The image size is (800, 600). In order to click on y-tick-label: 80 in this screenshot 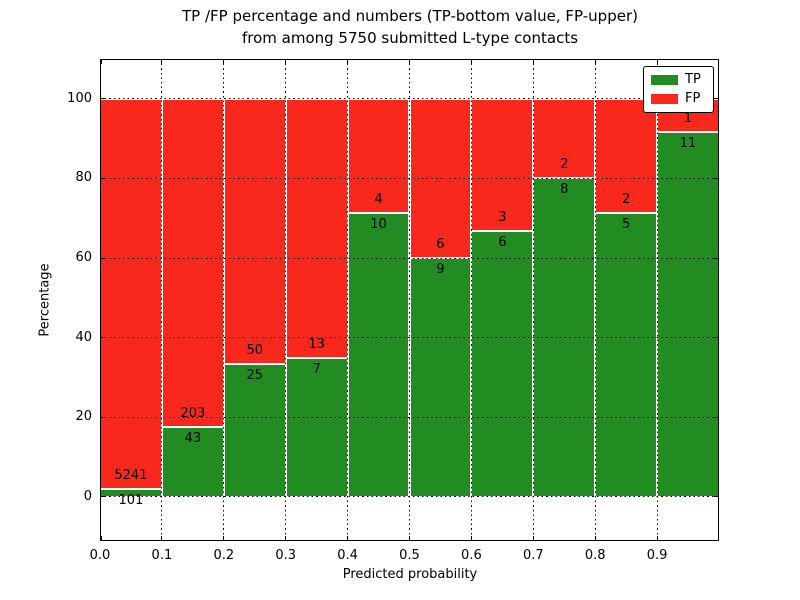, I will do `click(83, 178)`.